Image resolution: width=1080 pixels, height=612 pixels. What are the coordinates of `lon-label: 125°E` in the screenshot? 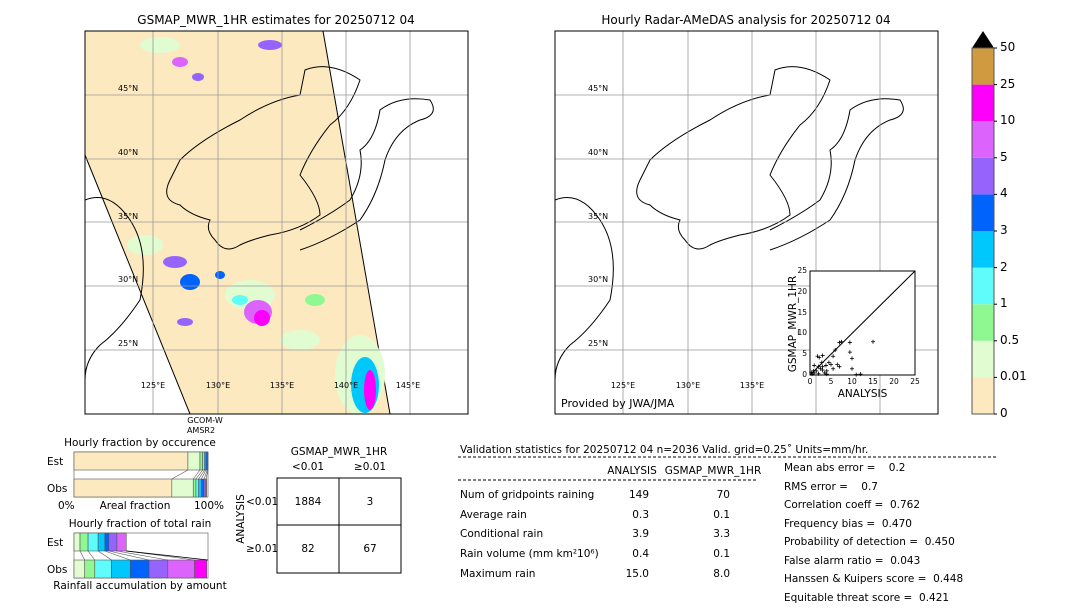 It's located at (623, 385).